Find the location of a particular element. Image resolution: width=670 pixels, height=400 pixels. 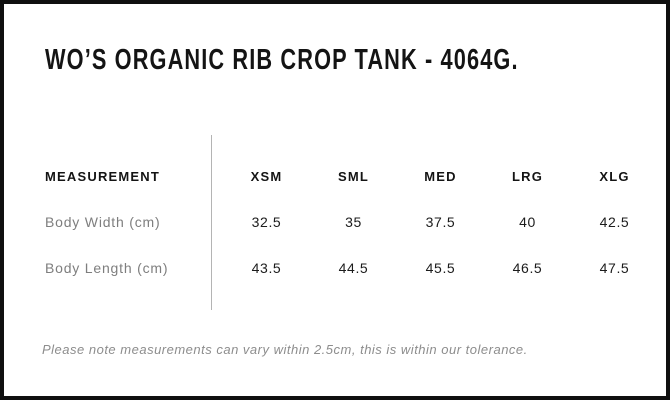

column-header-xlg: XLG is located at coordinates (614, 176).